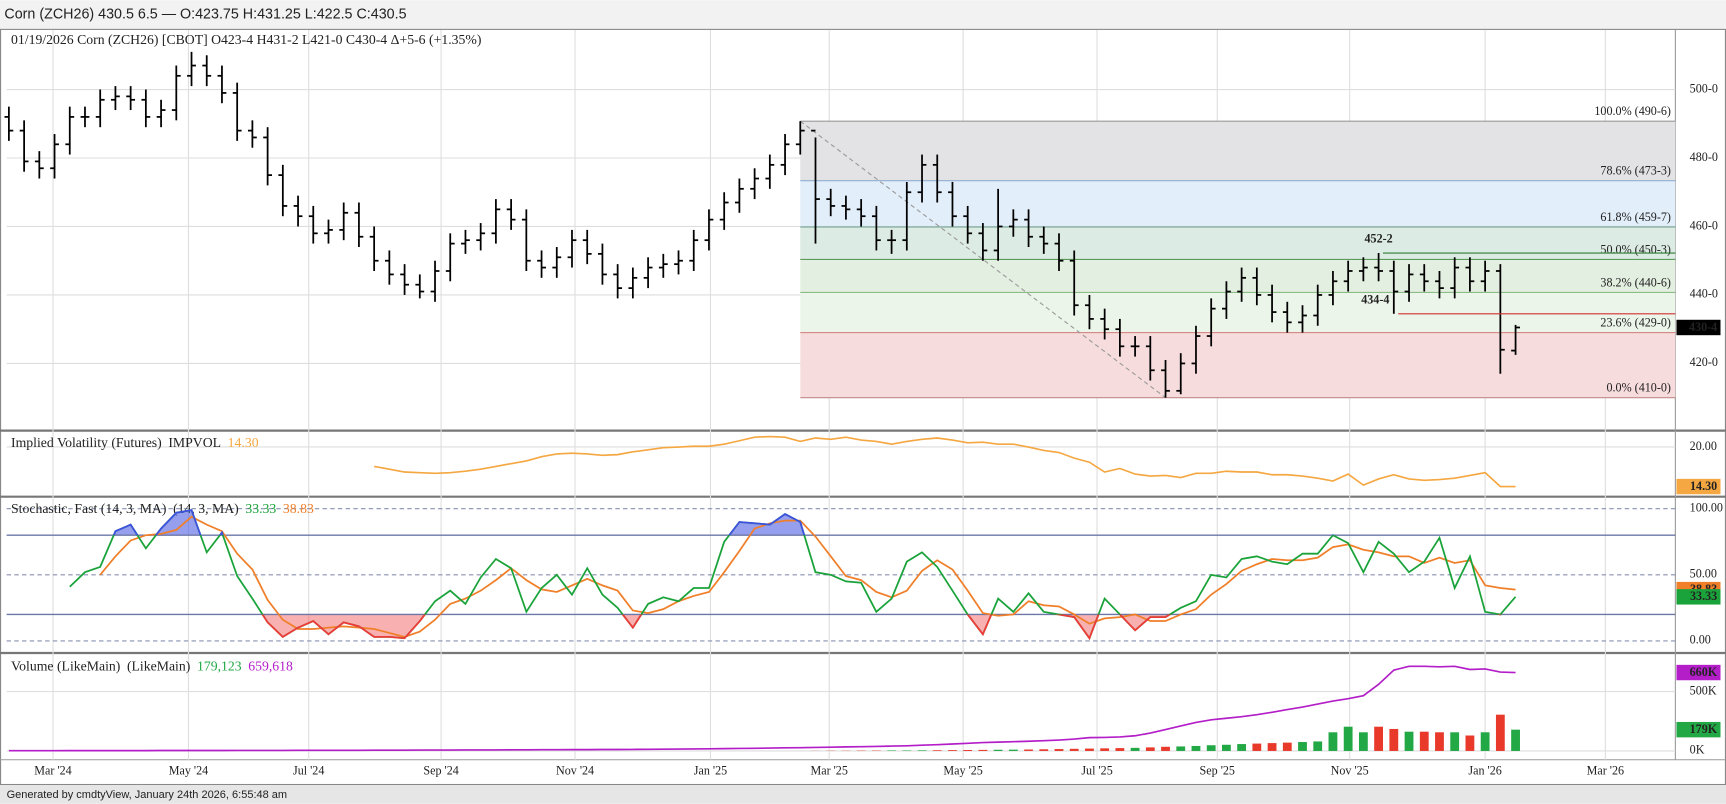 Image resolution: width=1726 pixels, height=804 pixels. I want to click on series-value: 179,123, so click(219, 665).